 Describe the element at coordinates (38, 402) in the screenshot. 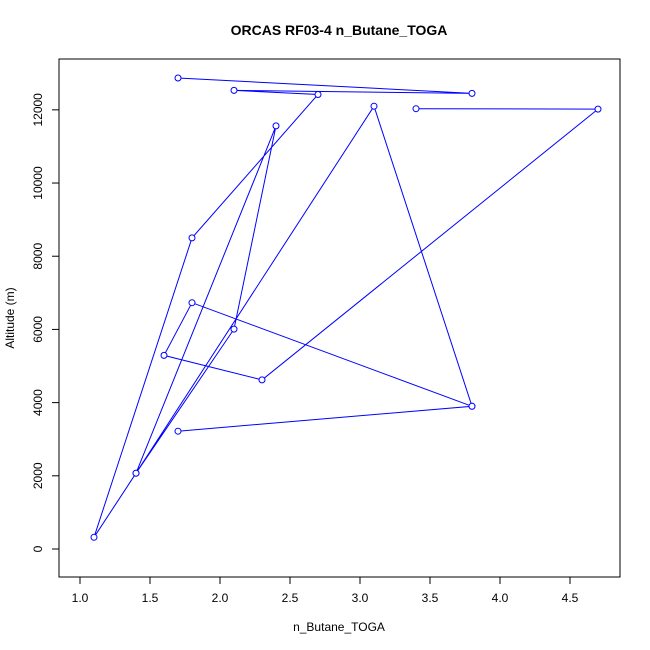

I see `y-tick-label: 4000` at that location.